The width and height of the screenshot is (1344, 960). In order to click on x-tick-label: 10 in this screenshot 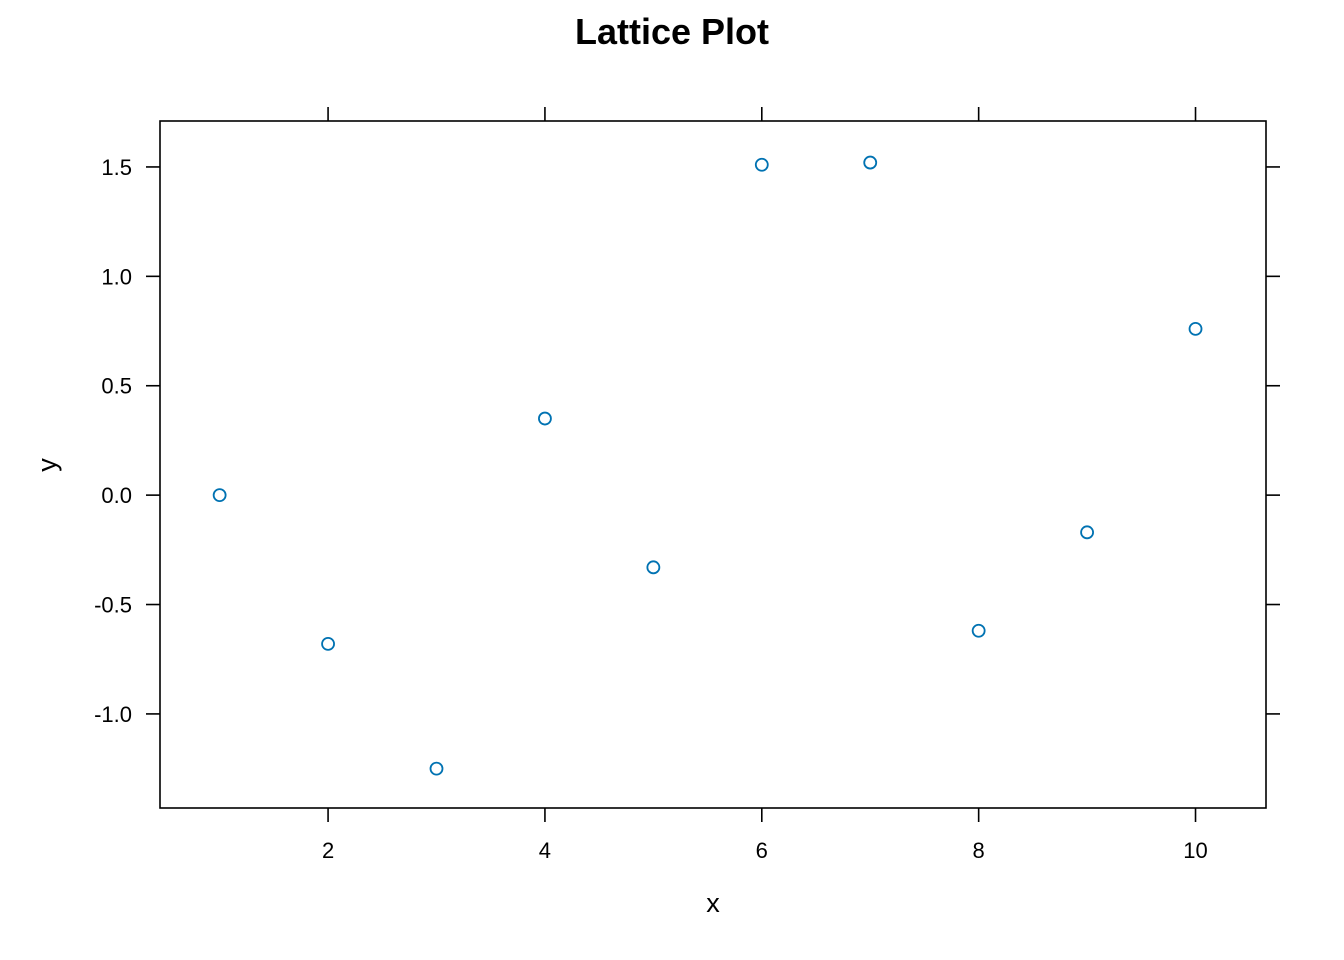, I will do `click(1195, 850)`.